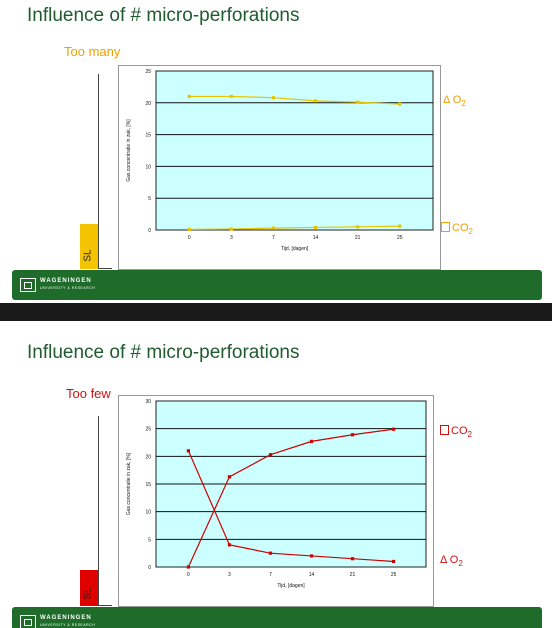 The height and width of the screenshot is (628, 552). What do you see at coordinates (88, 393) in the screenshot?
I see `subtitle-too-few: Too few` at bounding box center [88, 393].